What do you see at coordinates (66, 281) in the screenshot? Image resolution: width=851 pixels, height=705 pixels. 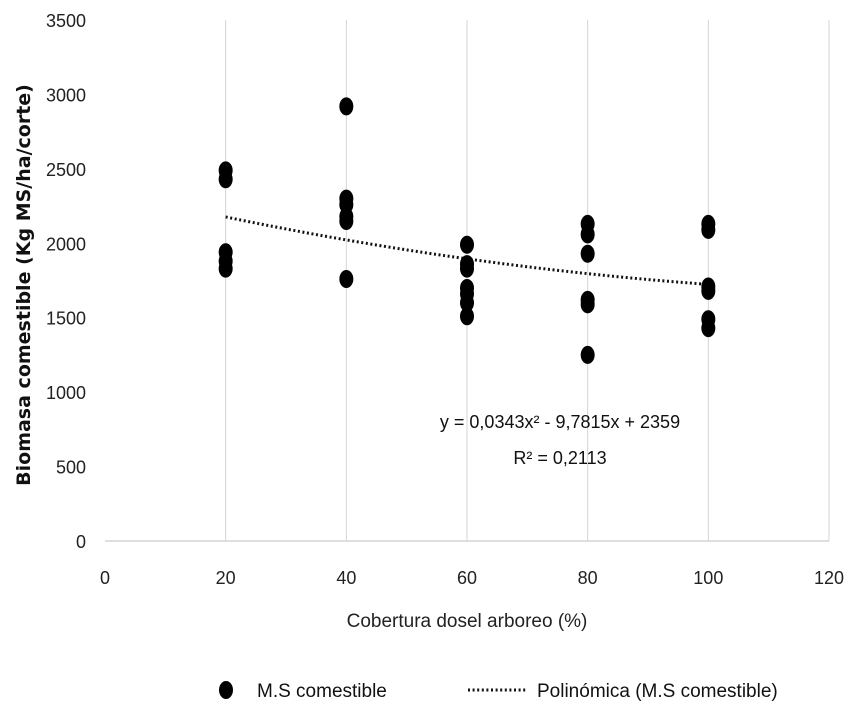 I see `y-tick-labels: 0 500 1000 1500 2000 2500 3000 3500` at bounding box center [66, 281].